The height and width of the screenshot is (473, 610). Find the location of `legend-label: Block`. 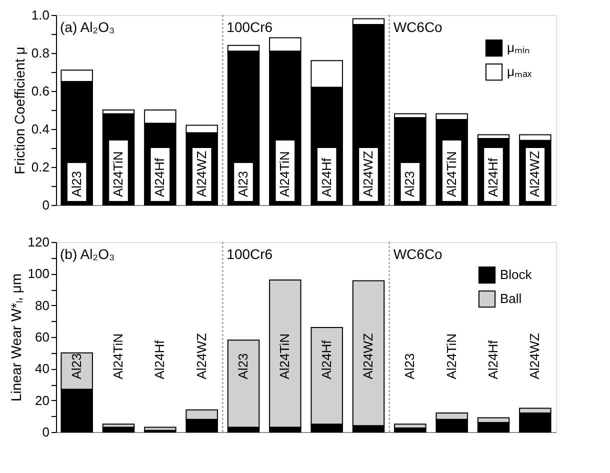

legend-label: Block is located at coordinates (516, 274).